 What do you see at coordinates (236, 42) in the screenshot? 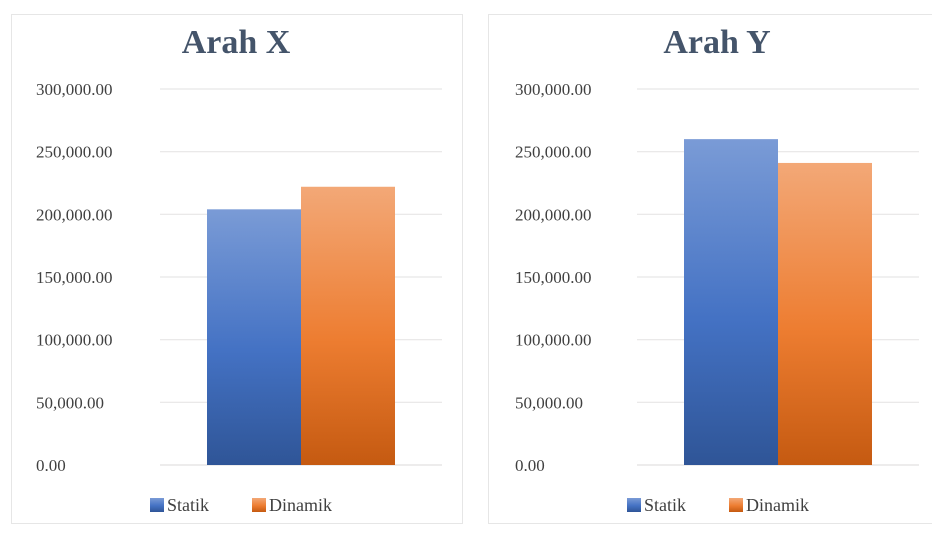
I see `chart-title: Arah X` at bounding box center [236, 42].